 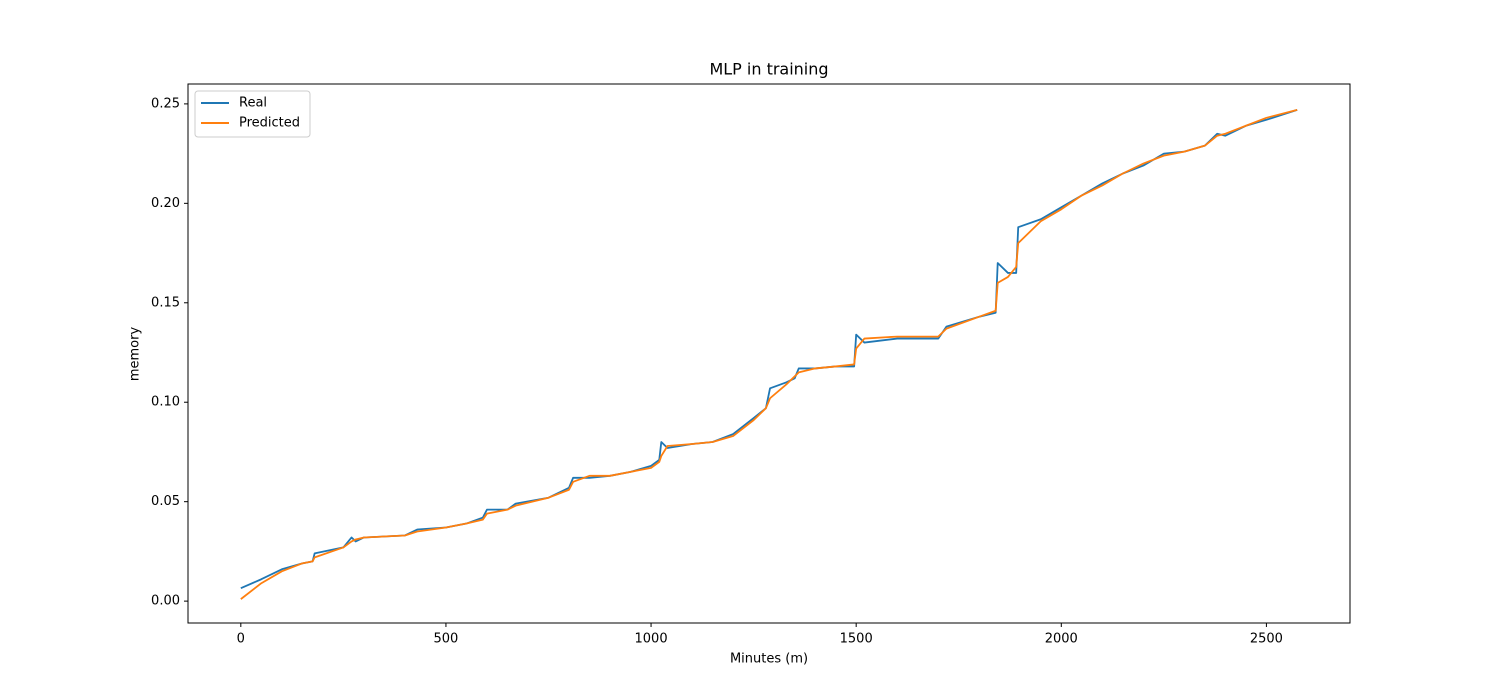 What do you see at coordinates (135, 354) in the screenshot?
I see `y-axis-label: memory` at bounding box center [135, 354].